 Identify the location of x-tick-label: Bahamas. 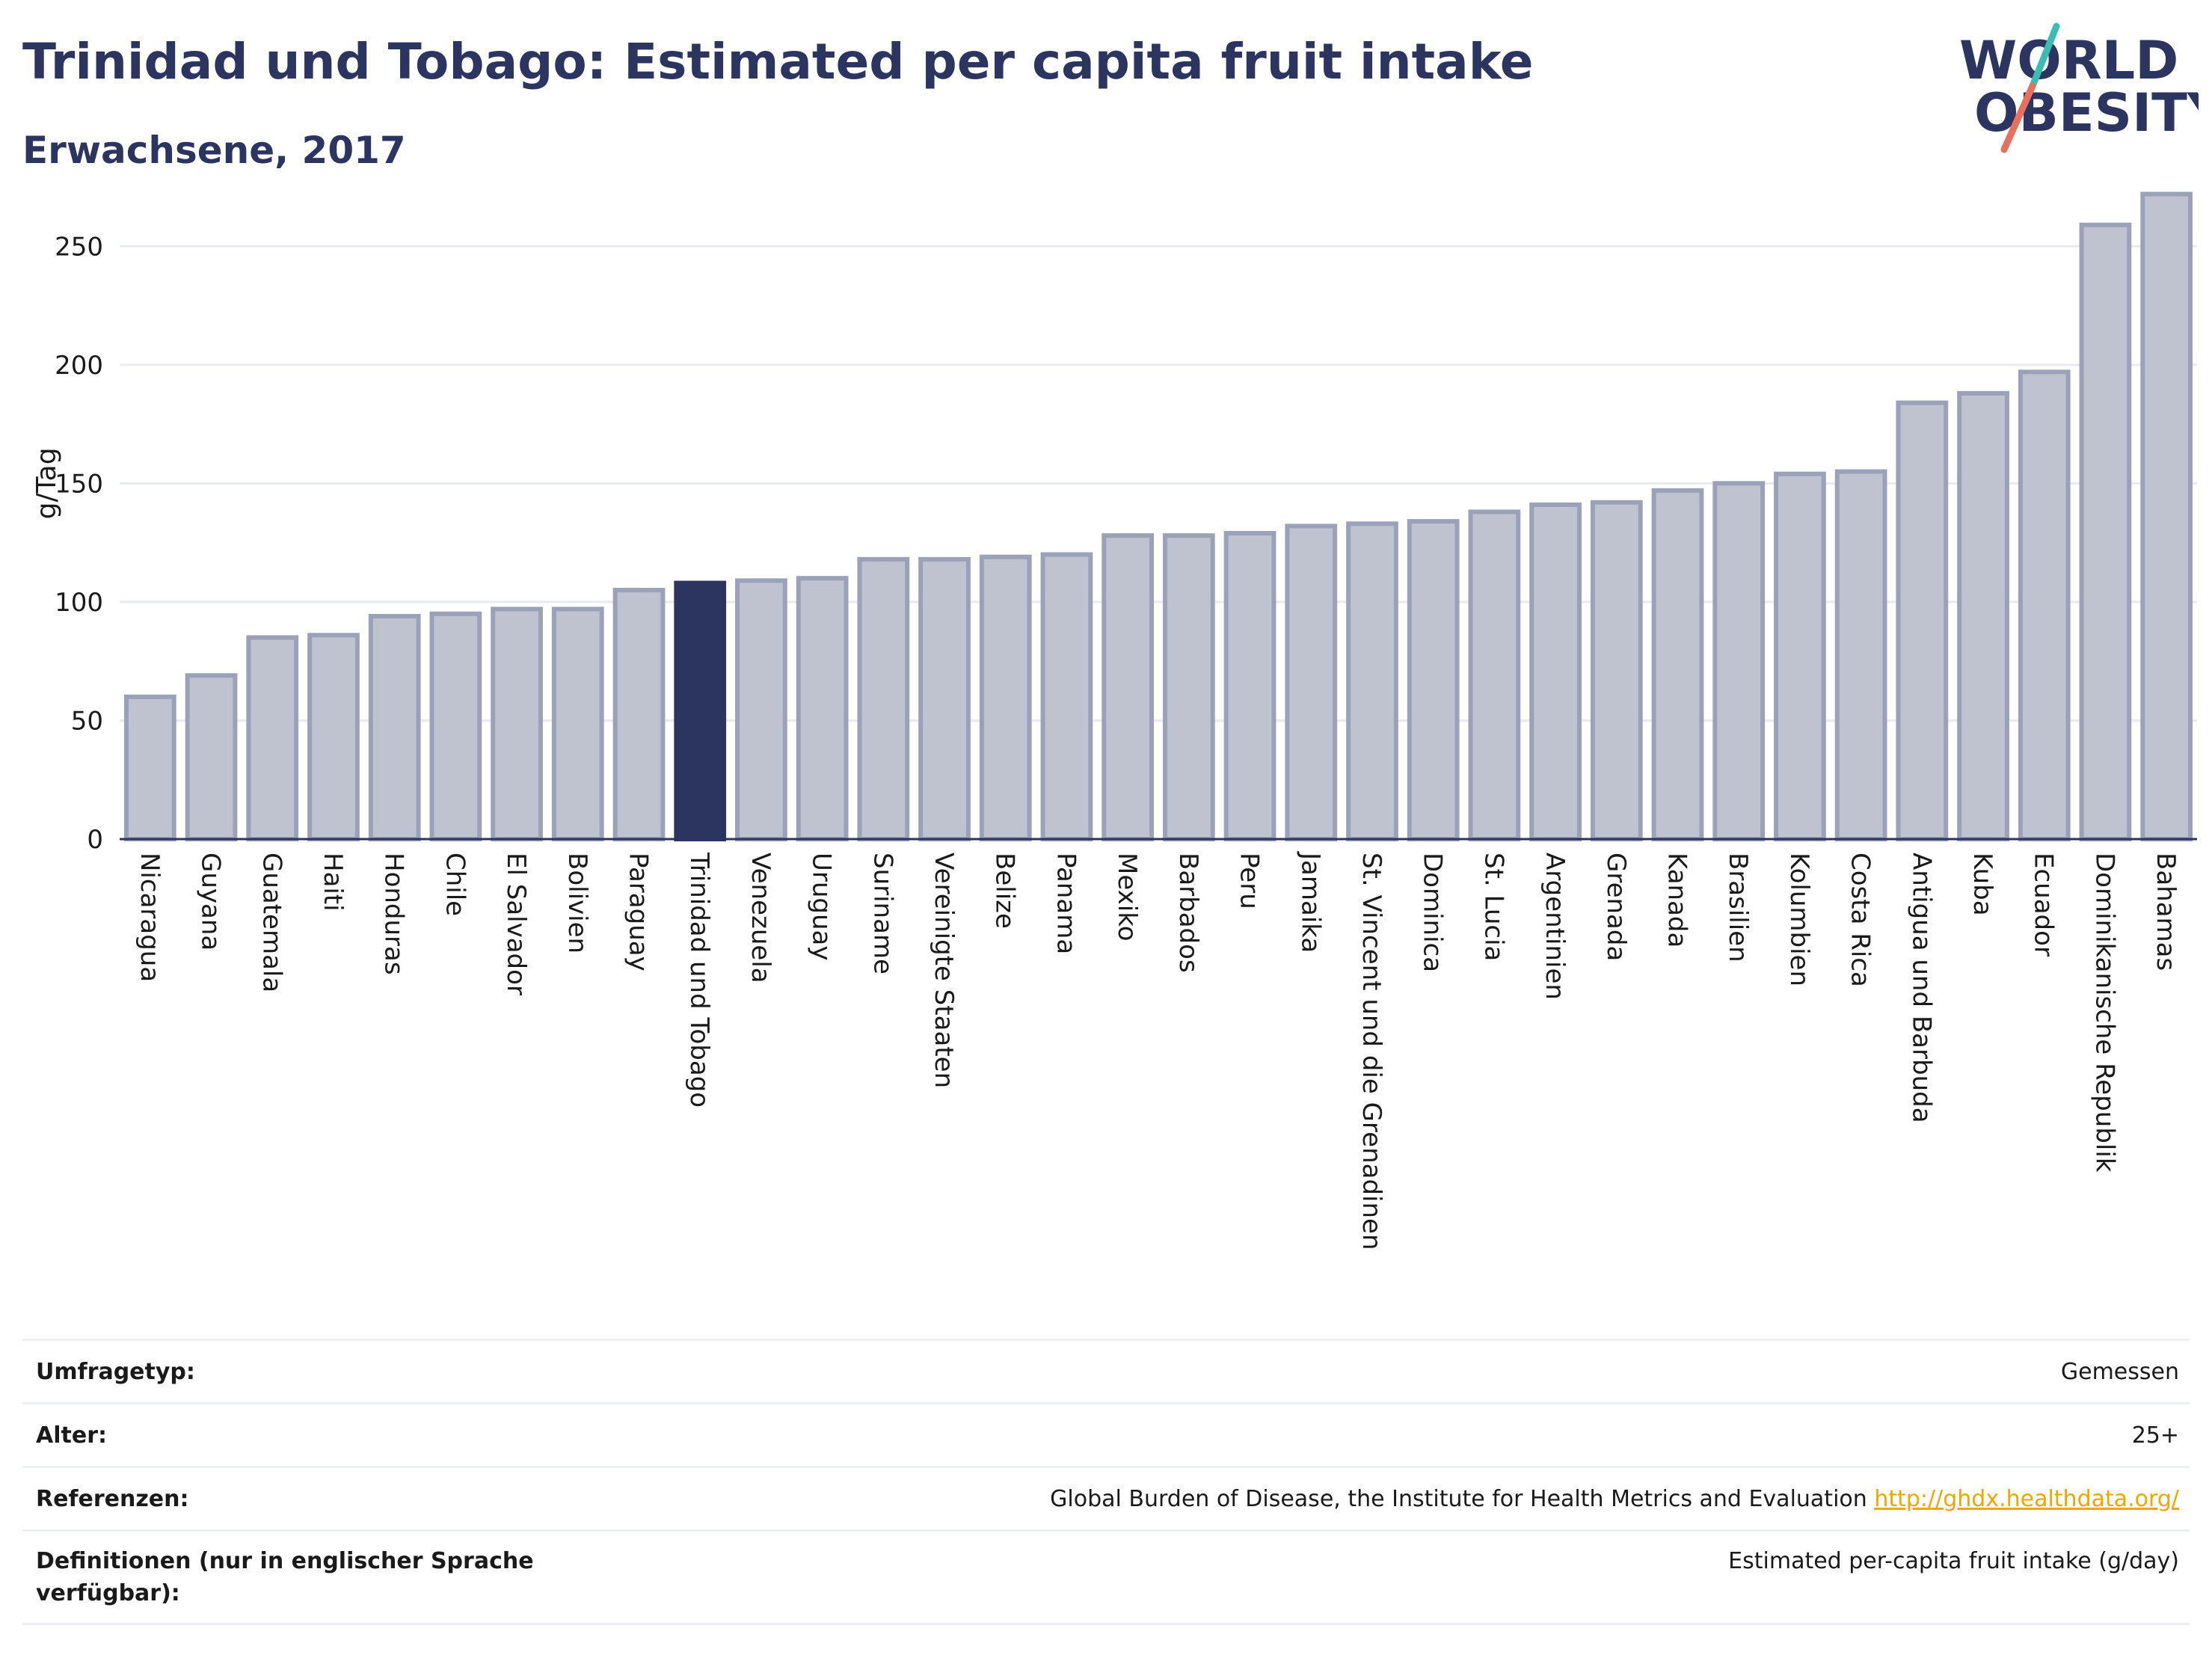
(2166, 912).